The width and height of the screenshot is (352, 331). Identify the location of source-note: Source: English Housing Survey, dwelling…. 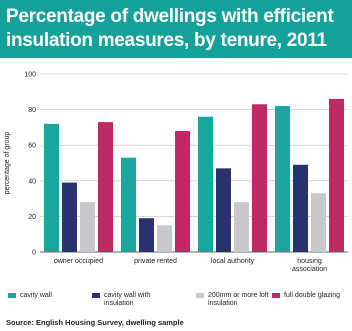
(95, 322).